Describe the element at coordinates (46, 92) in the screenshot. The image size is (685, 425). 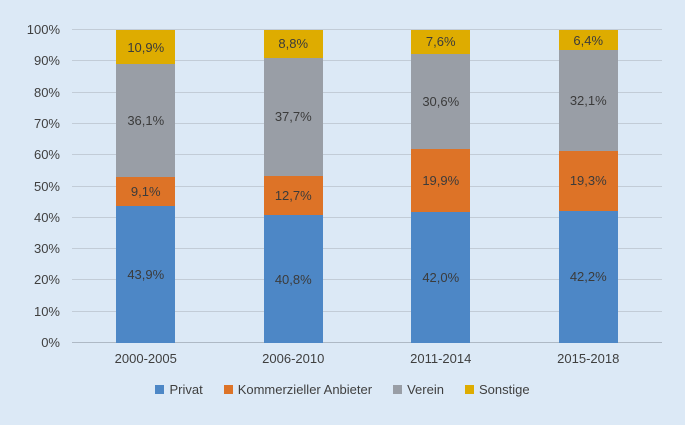
I see `y-axis-tick-label: 80%` at that location.